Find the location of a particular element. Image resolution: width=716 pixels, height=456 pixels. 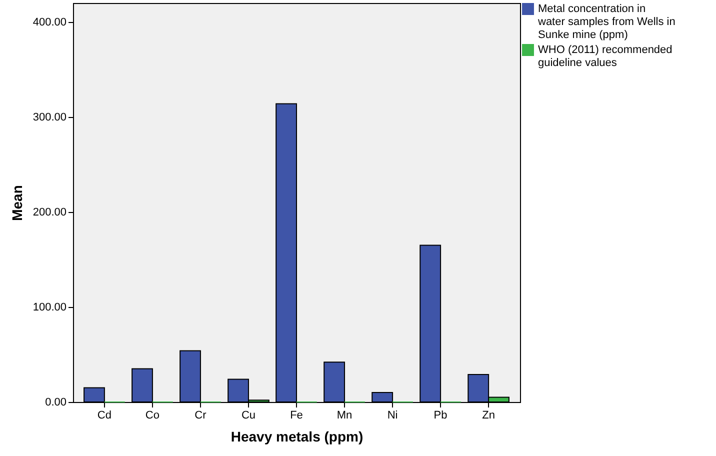

y-tick-label: 100.00 is located at coordinates (49, 308).